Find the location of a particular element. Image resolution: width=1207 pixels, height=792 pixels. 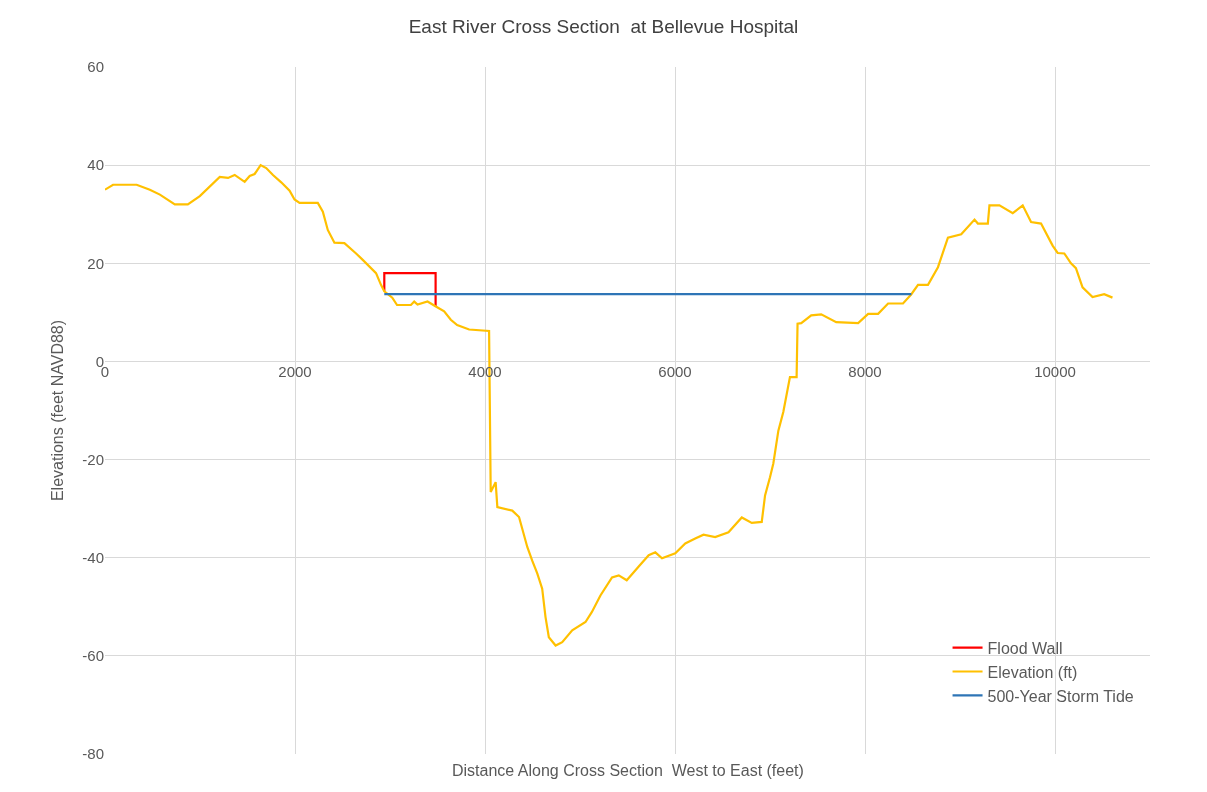

x-axis-title: Distance Along Cross Section West to East (feet) is located at coordinates (628, 770).